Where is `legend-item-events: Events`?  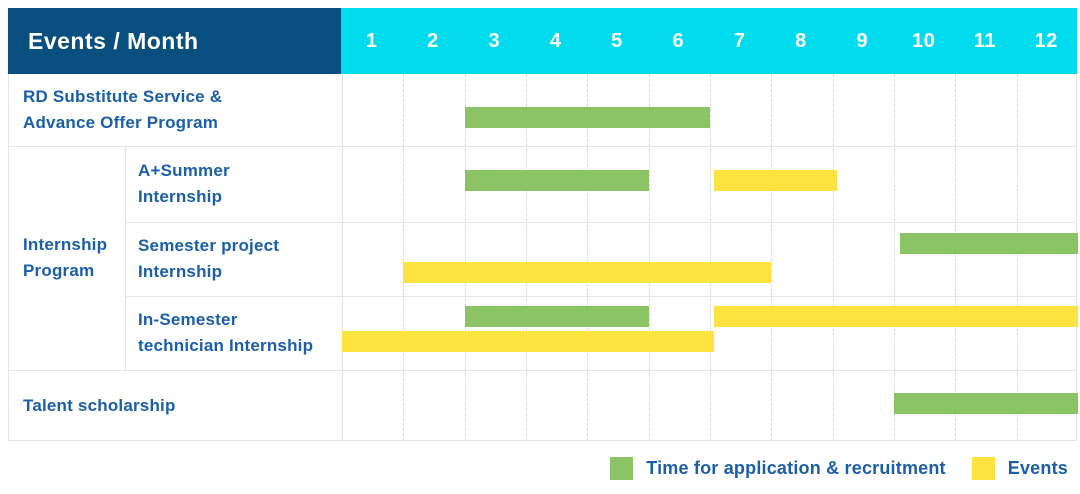 legend-item-events: Events is located at coordinates (1019, 468).